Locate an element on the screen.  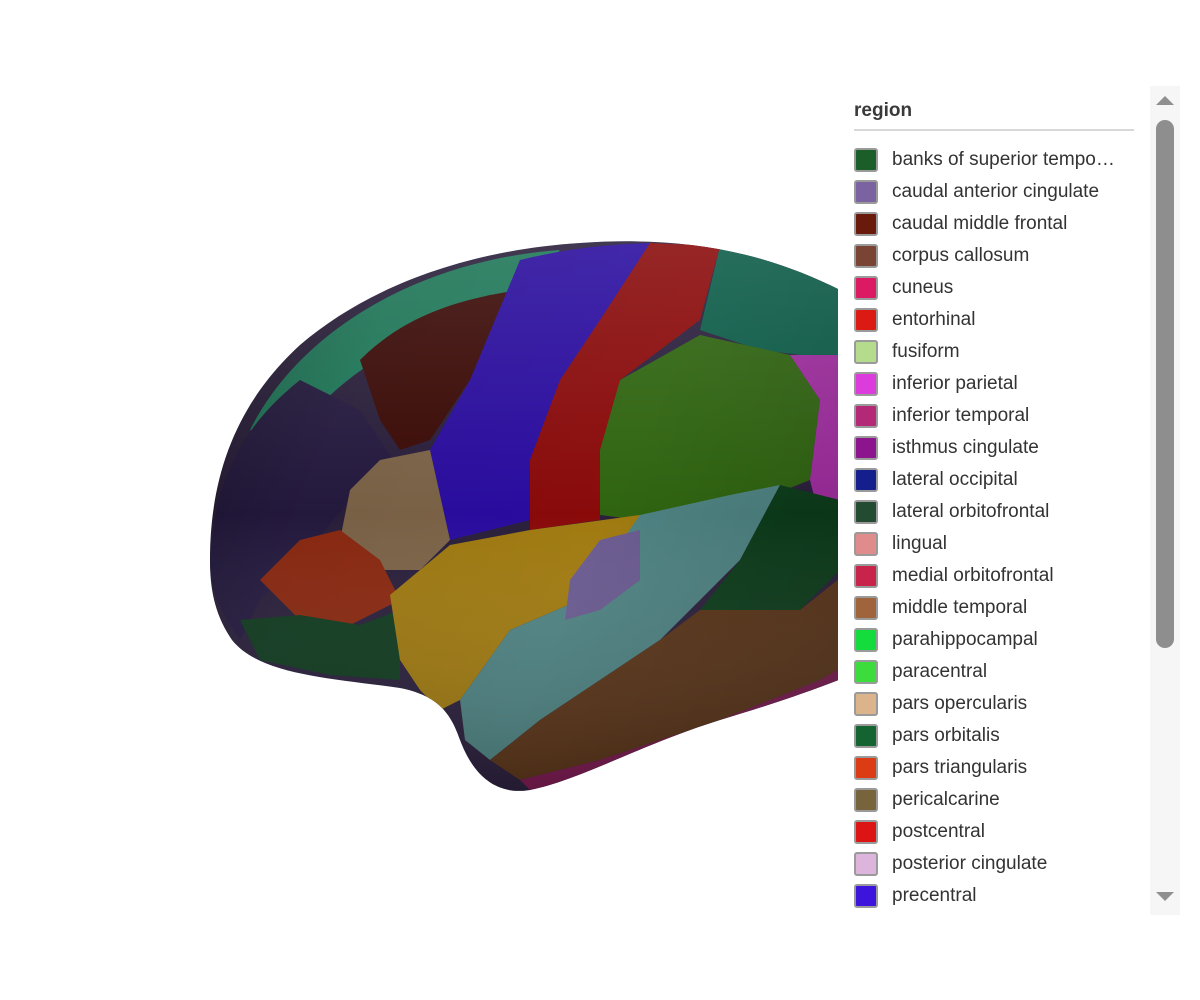
legend-item: middle temporal is located at coordinates (999, 608).